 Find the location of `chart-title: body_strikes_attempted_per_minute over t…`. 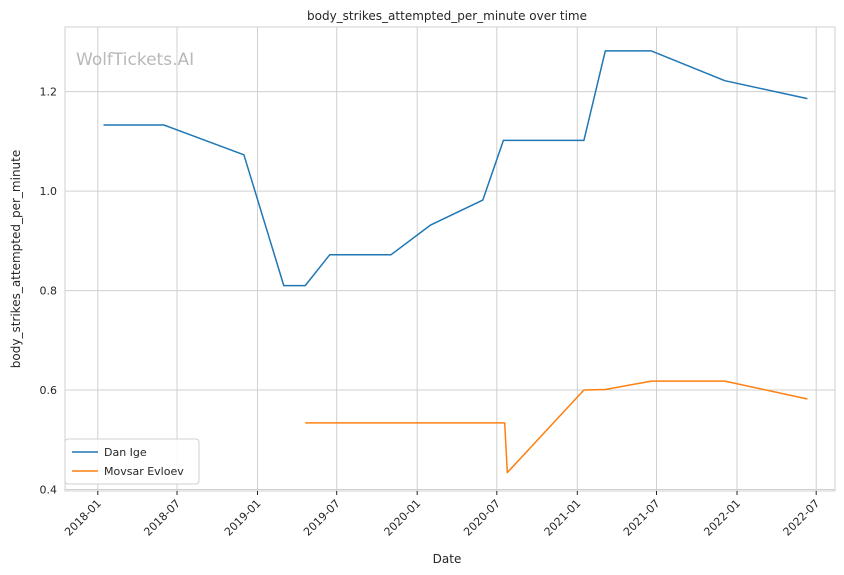

chart-title: body_strikes_attempted_per_minute over t… is located at coordinates (447, 16).